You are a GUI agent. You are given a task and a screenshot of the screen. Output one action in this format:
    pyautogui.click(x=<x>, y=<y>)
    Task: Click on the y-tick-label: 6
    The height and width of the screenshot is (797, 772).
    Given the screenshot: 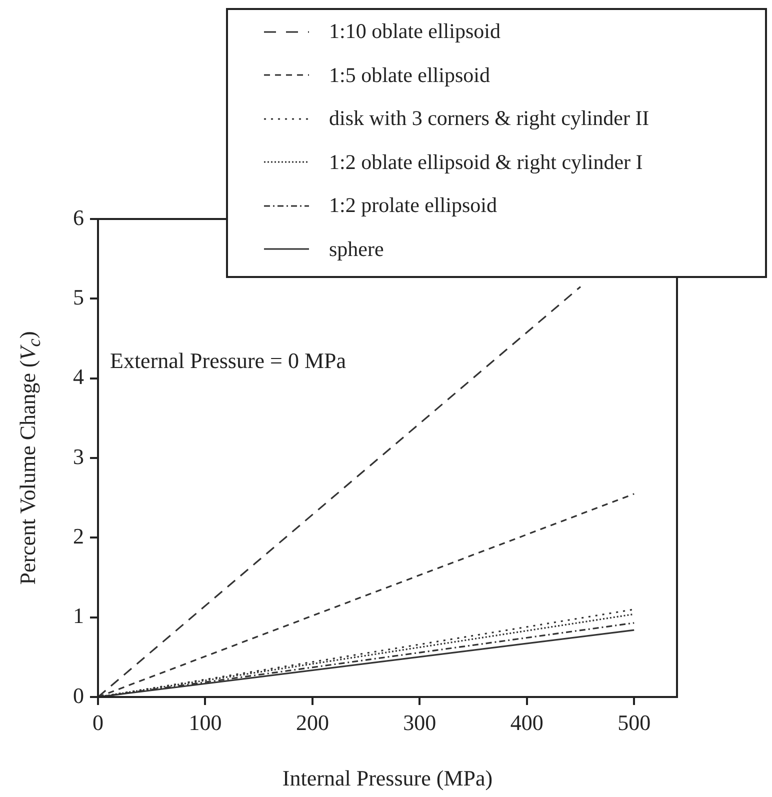 What is the action you would take?
    pyautogui.click(x=78, y=217)
    